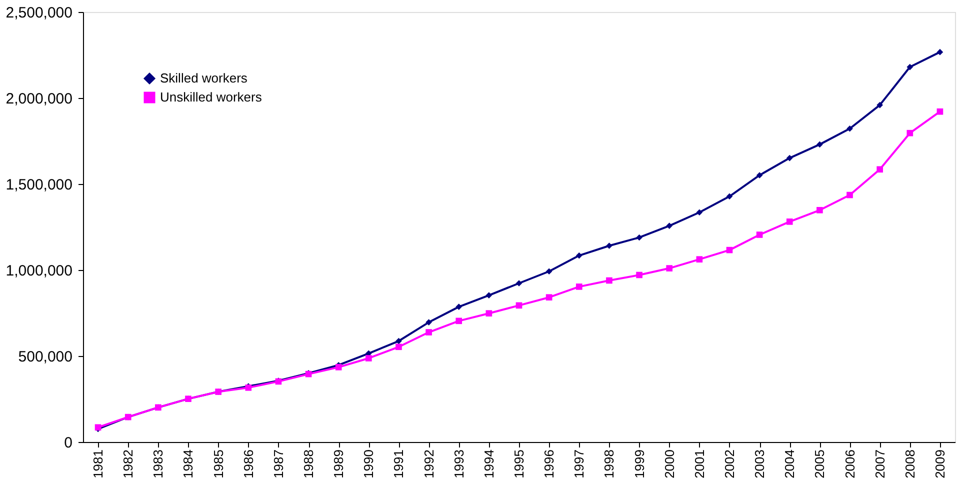 Image resolution: width=960 pixels, height=483 pixels. I want to click on x-tick-label: 1988, so click(308, 464).